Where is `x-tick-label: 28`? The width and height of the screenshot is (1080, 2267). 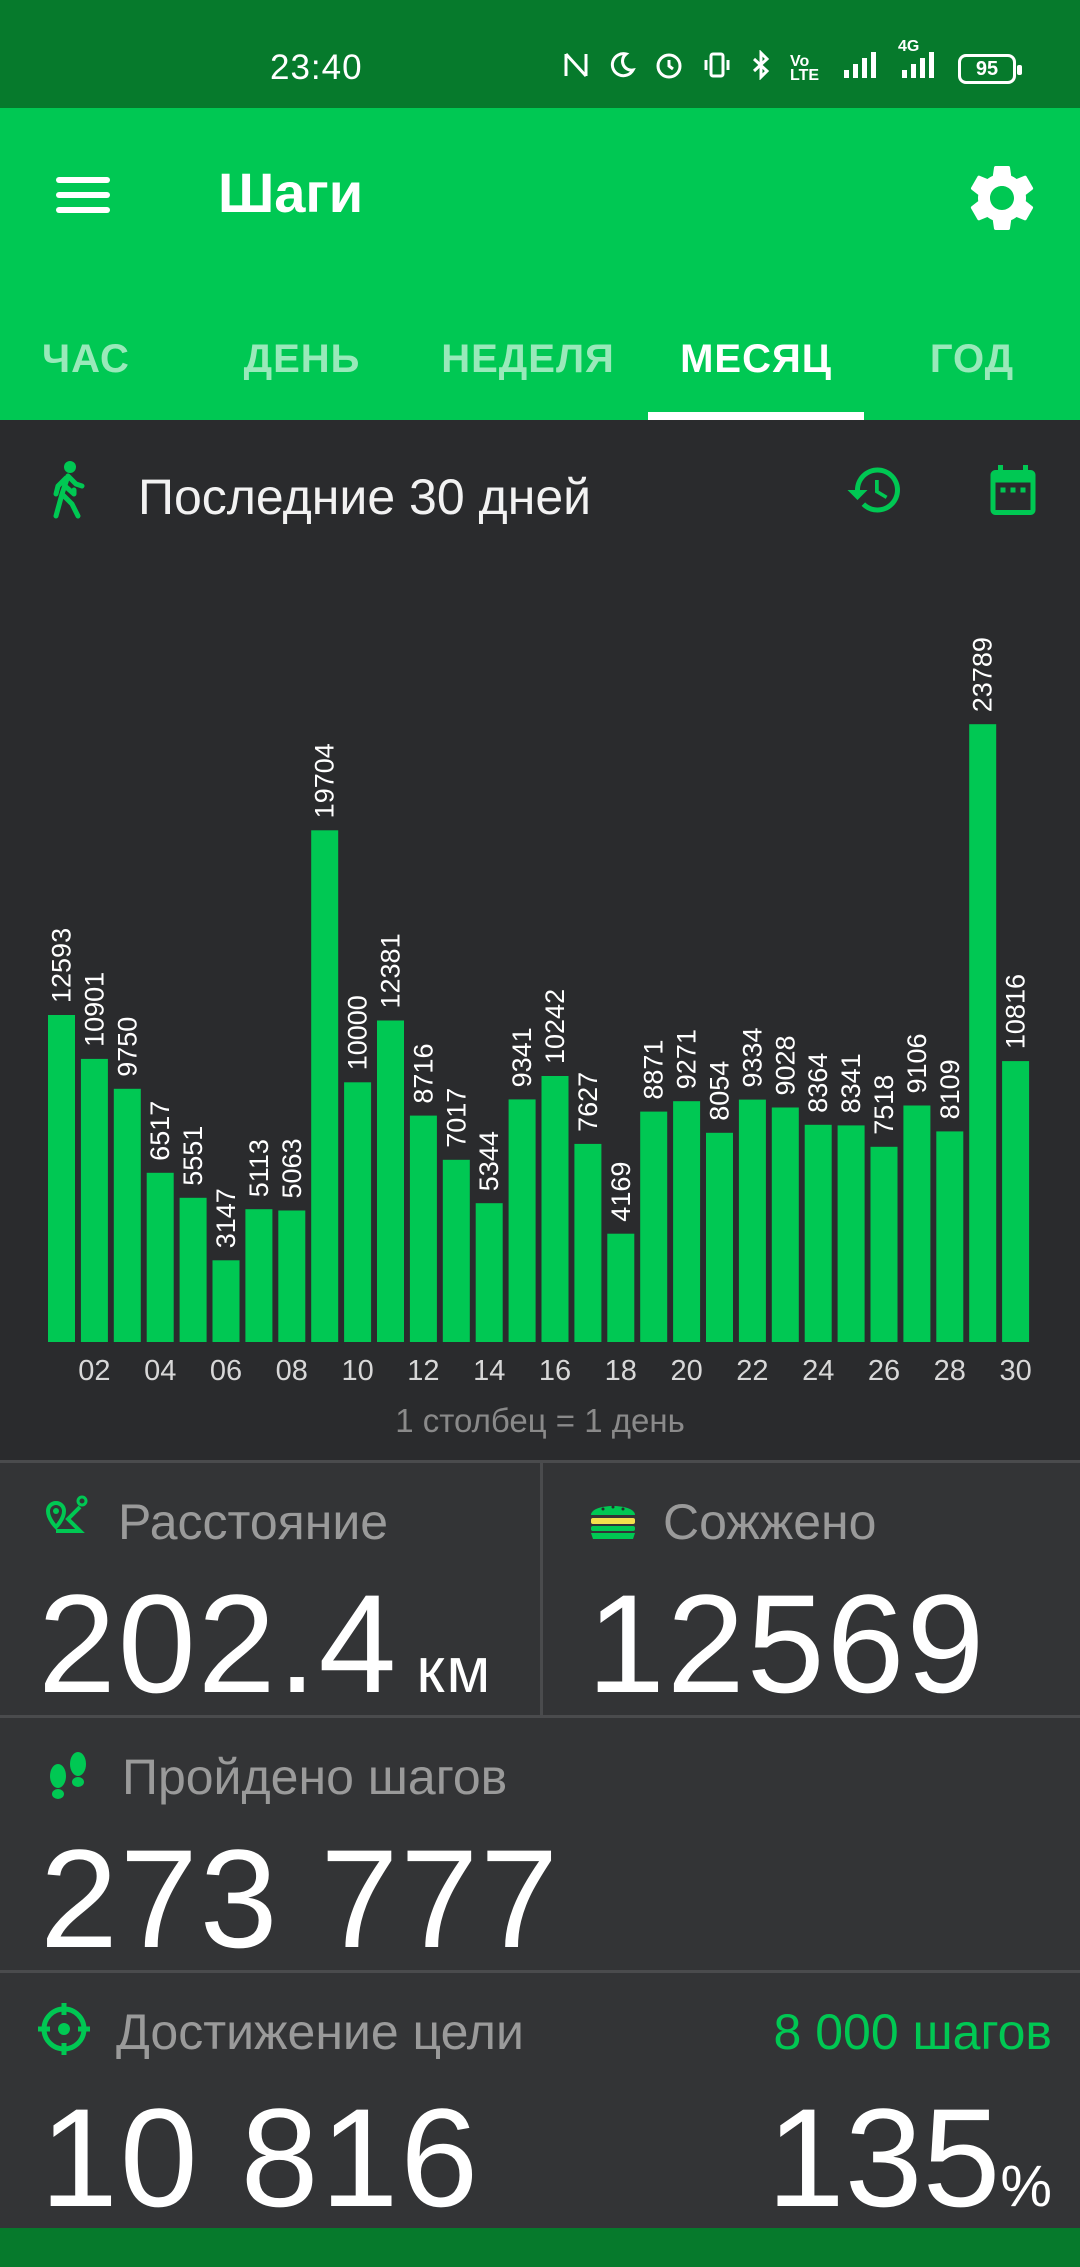
x-tick-label: 28 is located at coordinates (950, 1371).